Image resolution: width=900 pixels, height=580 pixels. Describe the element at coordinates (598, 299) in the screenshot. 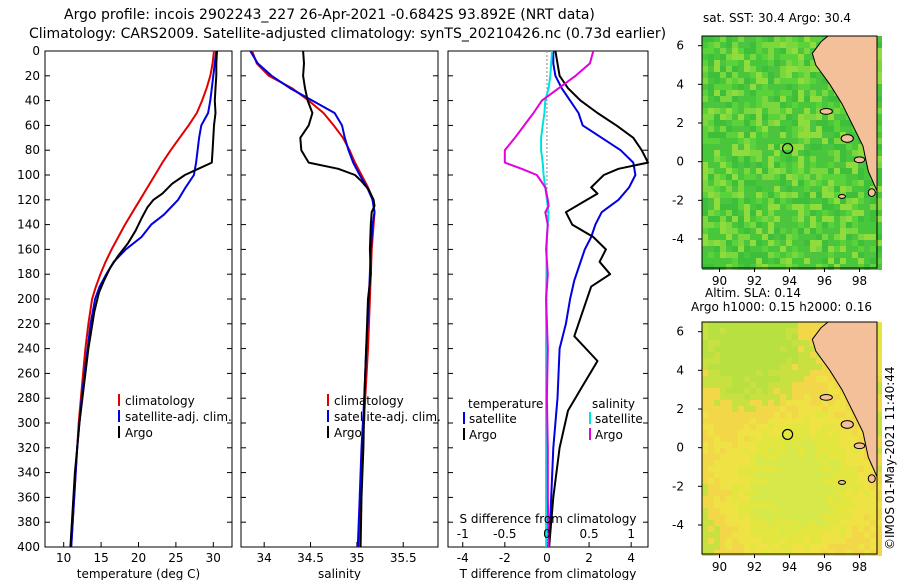

I see `difference-series-t-argo` at that location.